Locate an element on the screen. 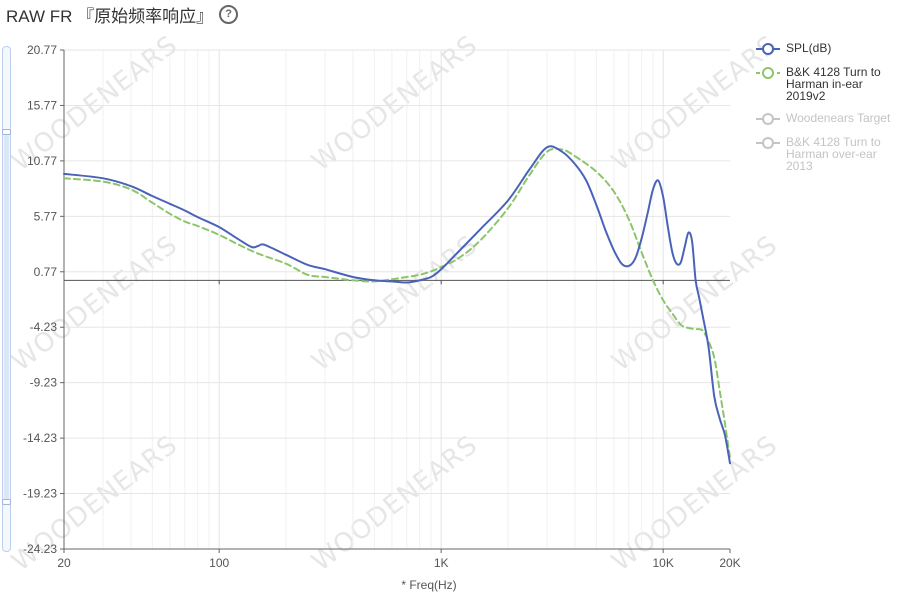  legend-label: SPL(dB) is located at coordinates (809, 48).